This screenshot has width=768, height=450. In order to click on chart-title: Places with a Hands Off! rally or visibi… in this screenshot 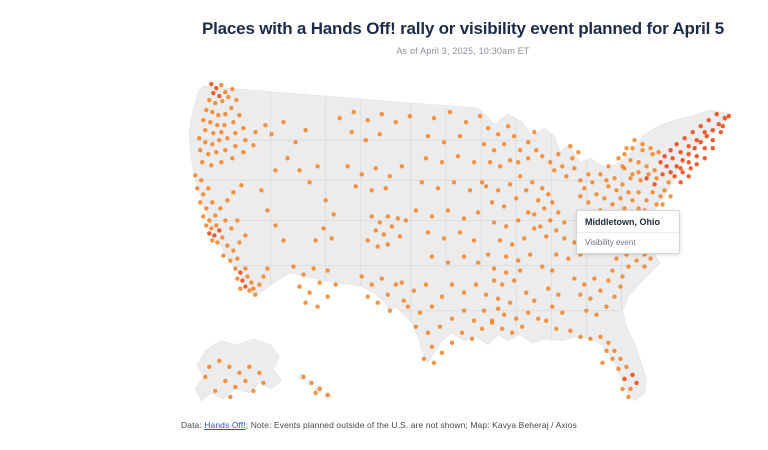, I will do `click(463, 28)`.